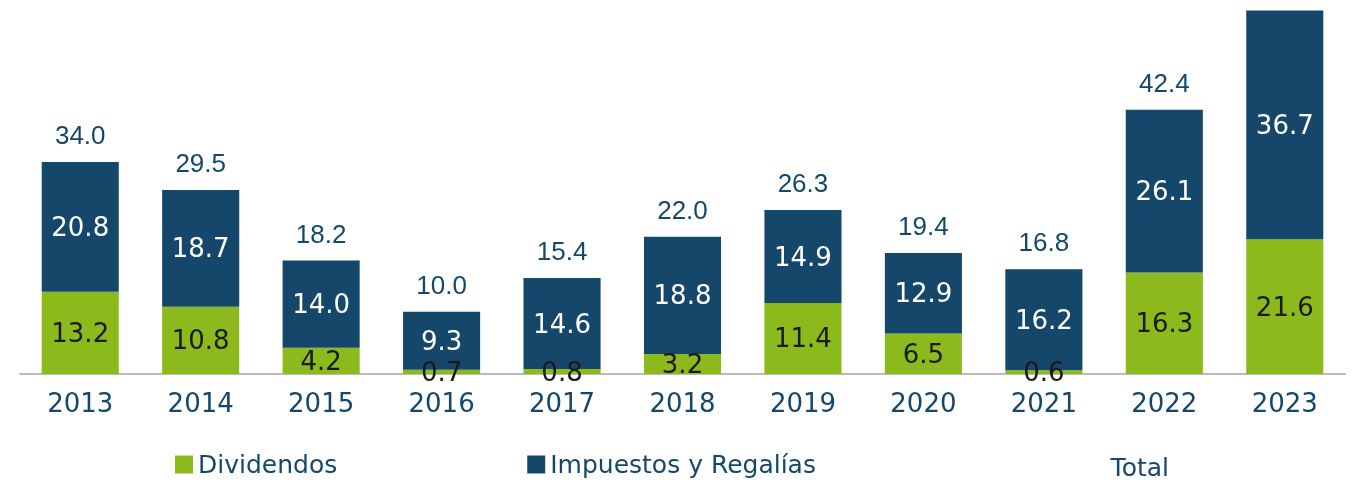  Describe the element at coordinates (441, 403) in the screenshot. I see `x-tick-label: 2016` at that location.